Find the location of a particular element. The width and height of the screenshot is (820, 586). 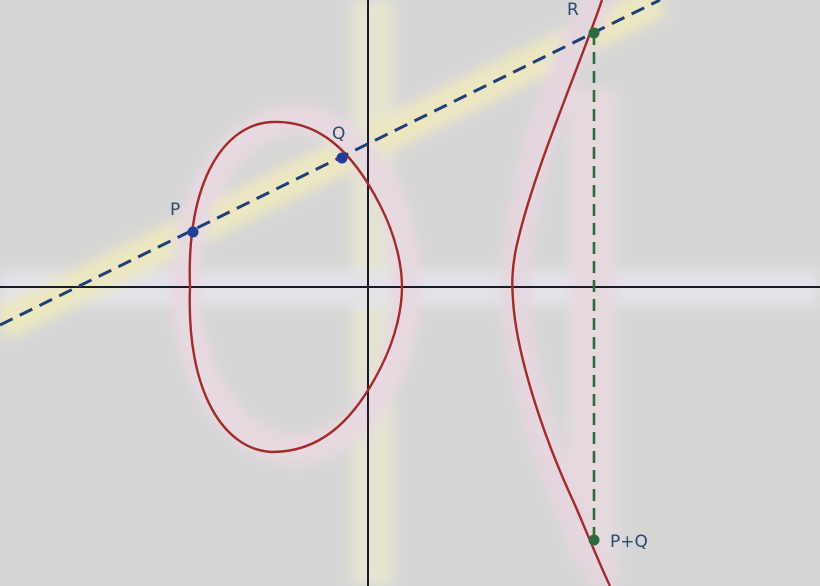

point-q is located at coordinates (342, 158).